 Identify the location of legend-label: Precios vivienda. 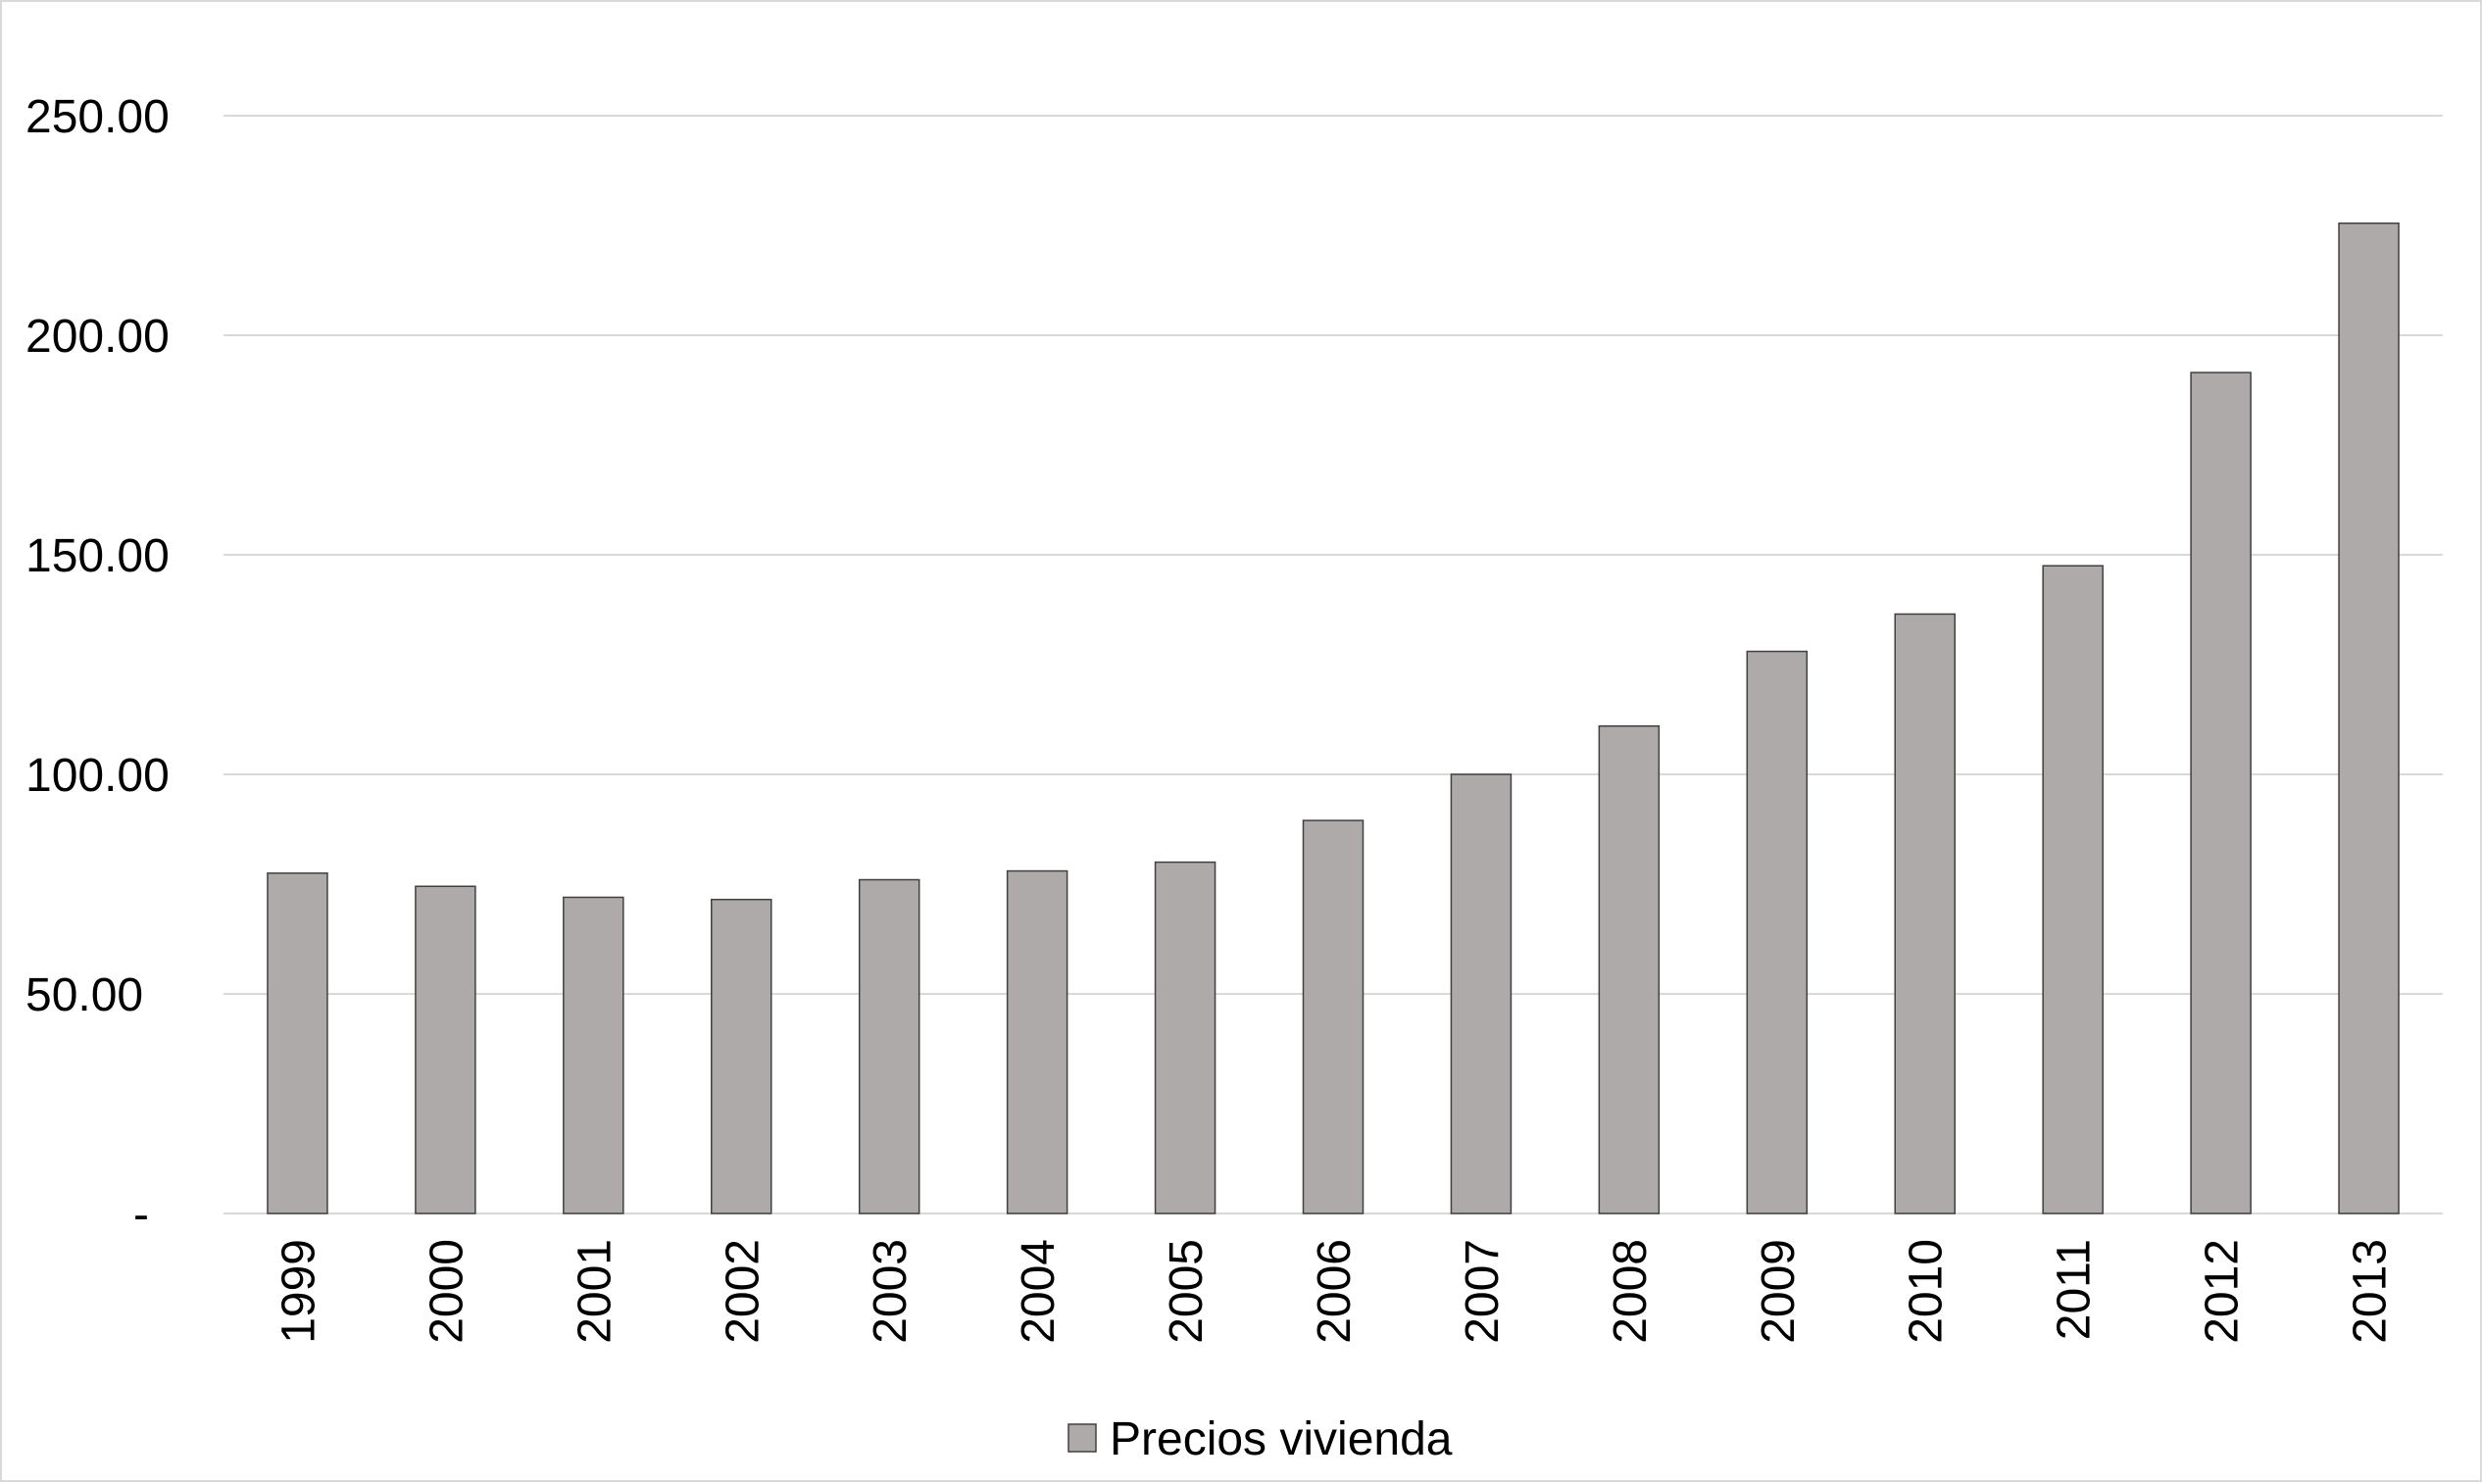
(1281, 1439).